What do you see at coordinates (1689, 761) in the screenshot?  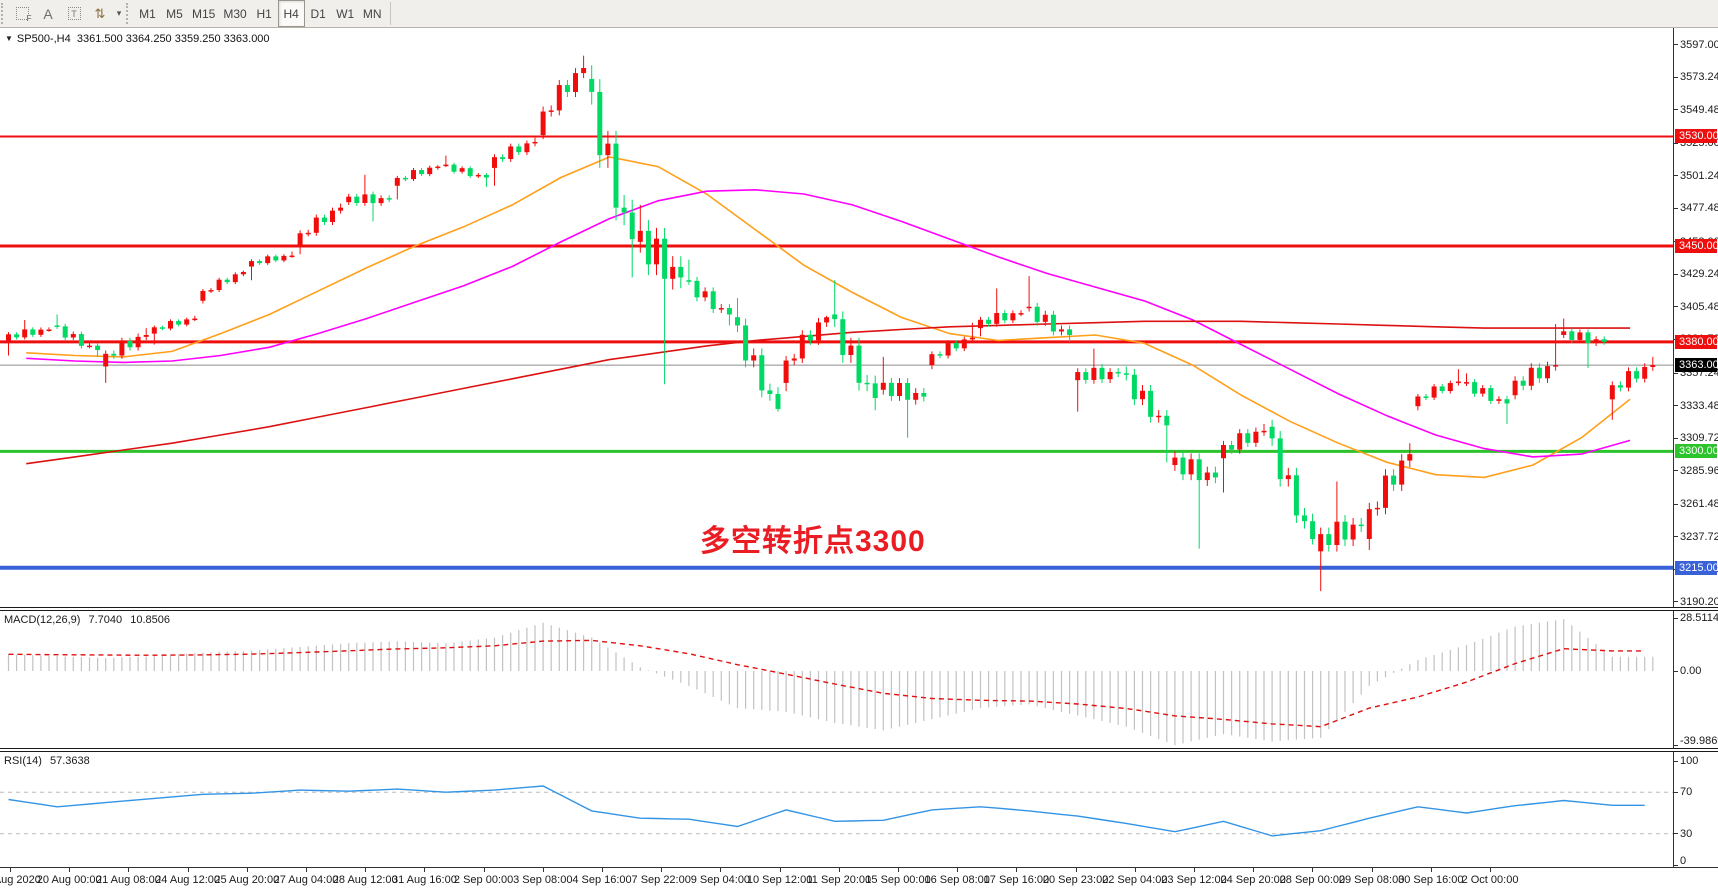 I see `rsi-tick-label: 100` at bounding box center [1689, 761].